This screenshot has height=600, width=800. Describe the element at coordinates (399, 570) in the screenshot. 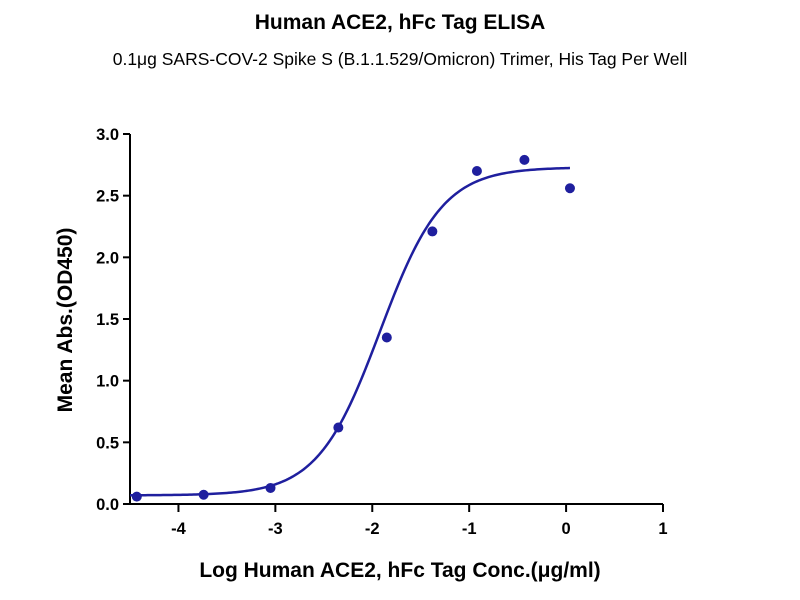

I see `x-axis-label: Log Human ACE2, hFc Tag Conc.(μg/ml)` at that location.